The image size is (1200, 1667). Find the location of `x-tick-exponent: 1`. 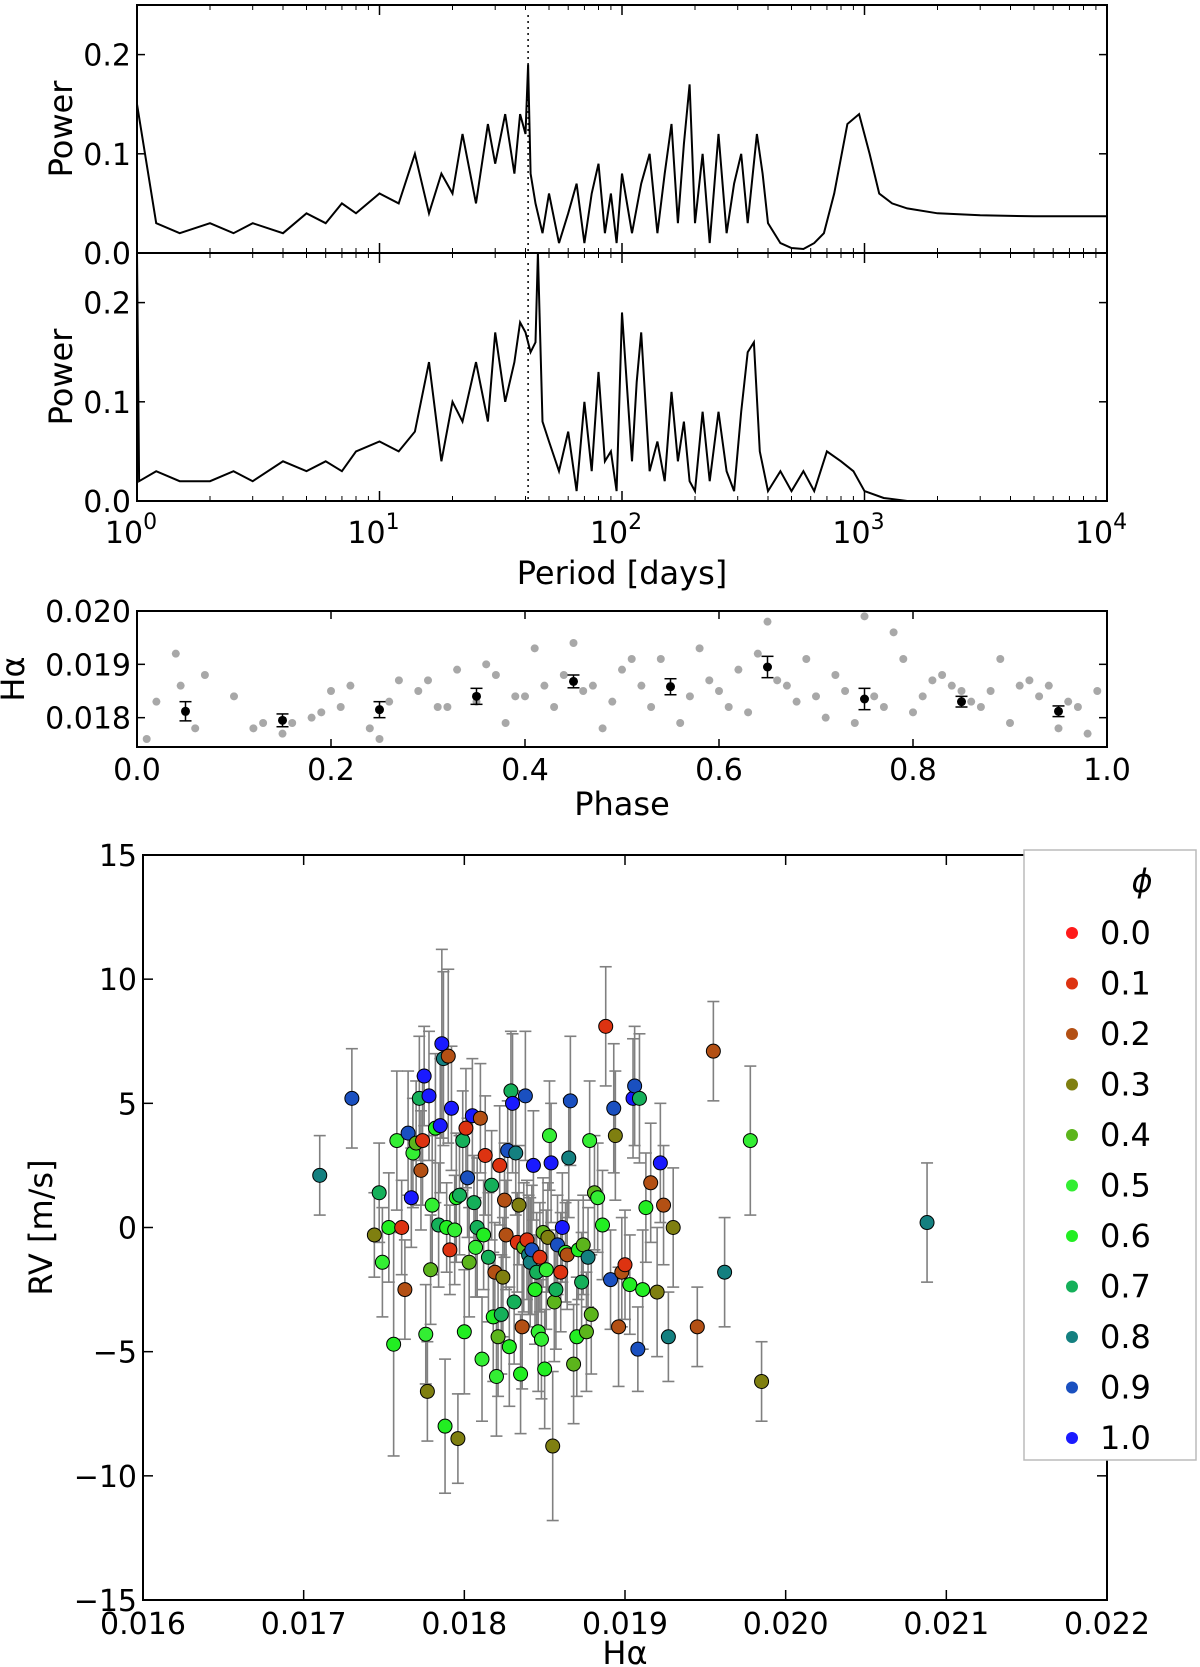

x-tick-exponent: 1 is located at coordinates (393, 522).